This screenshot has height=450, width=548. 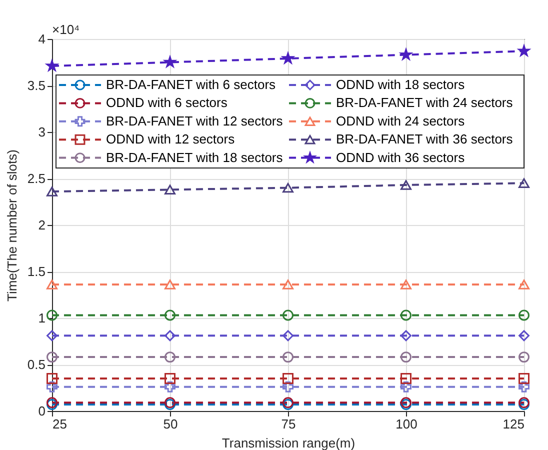 I want to click on x-axis-title: Transmission range(m), so click(x=289, y=443).